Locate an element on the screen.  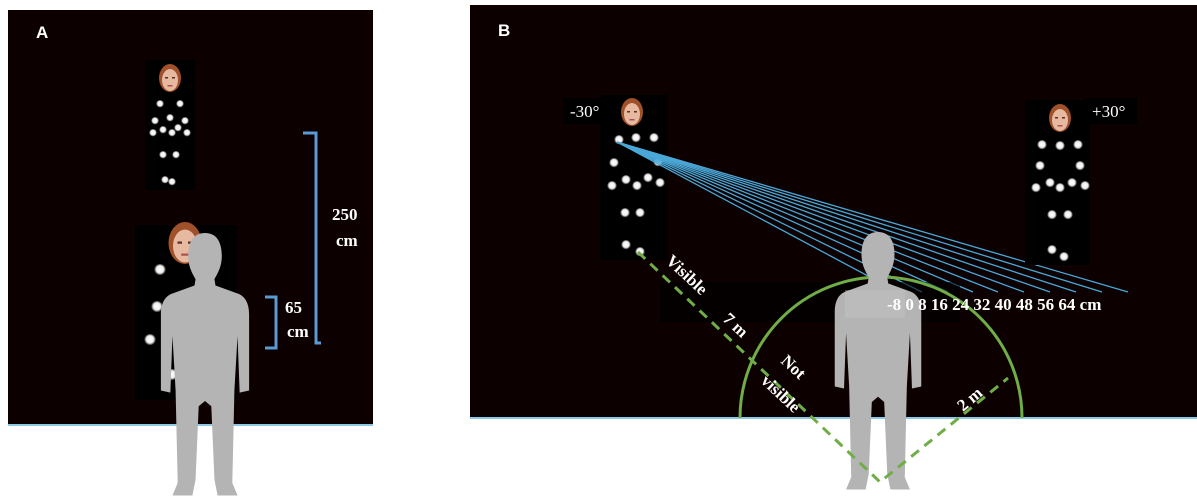
angle-label: -30° is located at coordinates (584, 111).